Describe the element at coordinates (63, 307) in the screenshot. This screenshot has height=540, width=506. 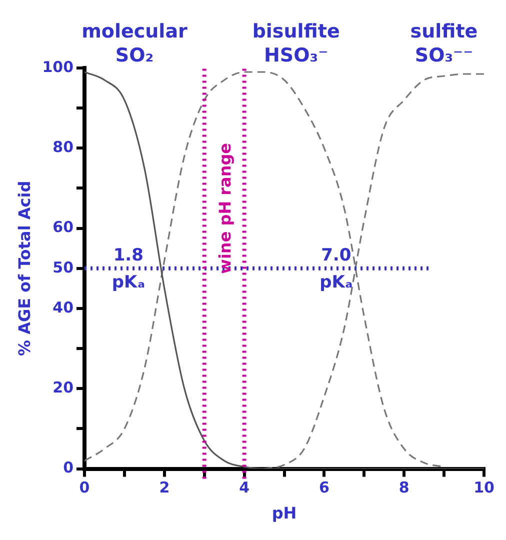
I see `y-tick-label: 40` at that location.